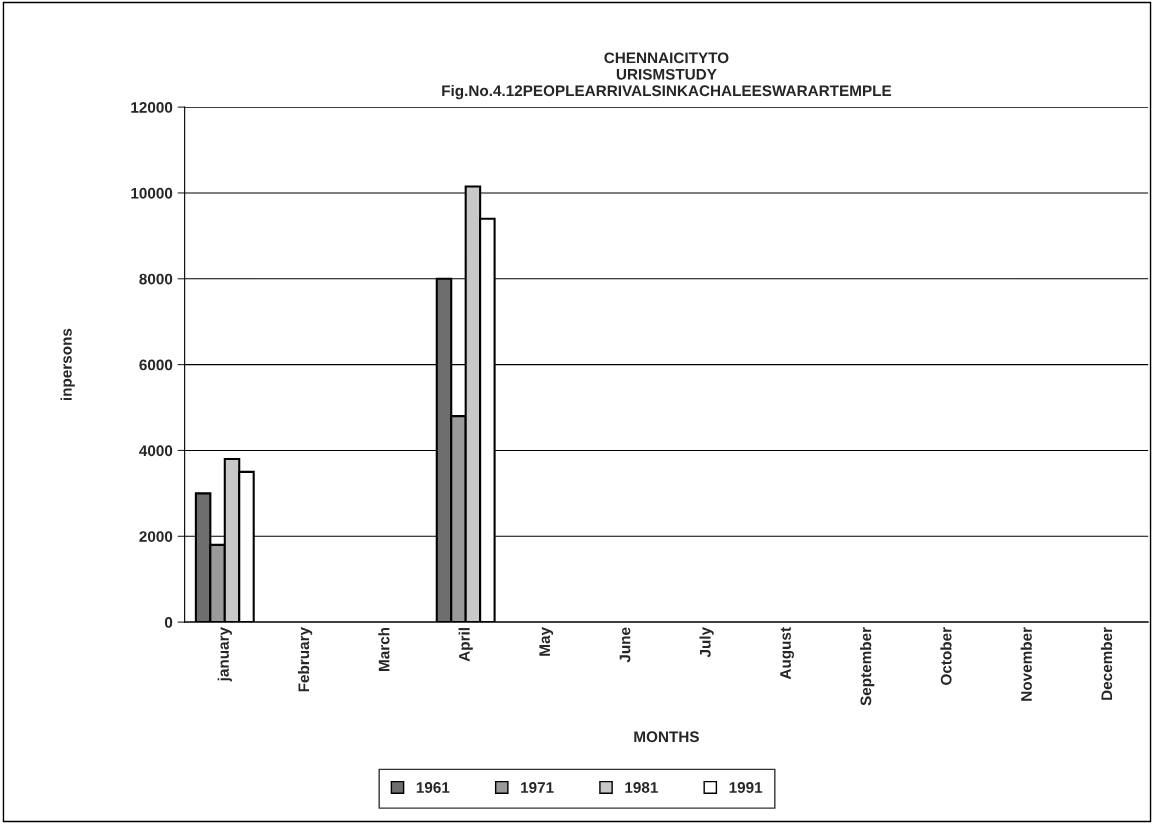 This screenshot has width=1154, height=824. I want to click on x-axis-title: MONTHS, so click(666, 737).